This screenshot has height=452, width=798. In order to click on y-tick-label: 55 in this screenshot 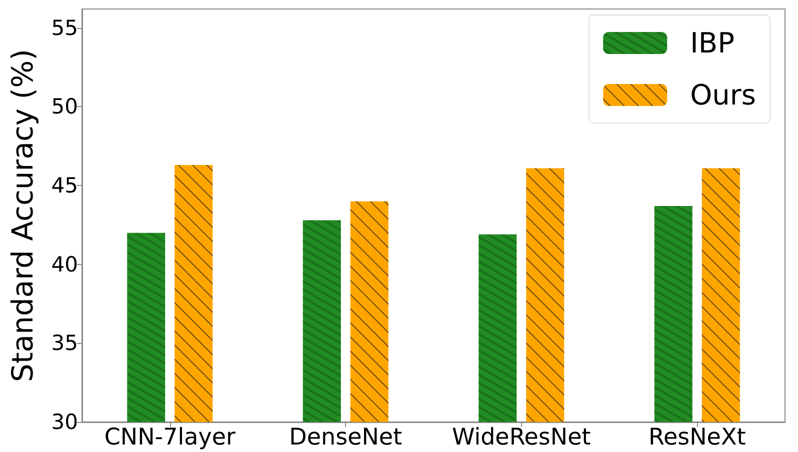, I will do `click(64, 28)`.